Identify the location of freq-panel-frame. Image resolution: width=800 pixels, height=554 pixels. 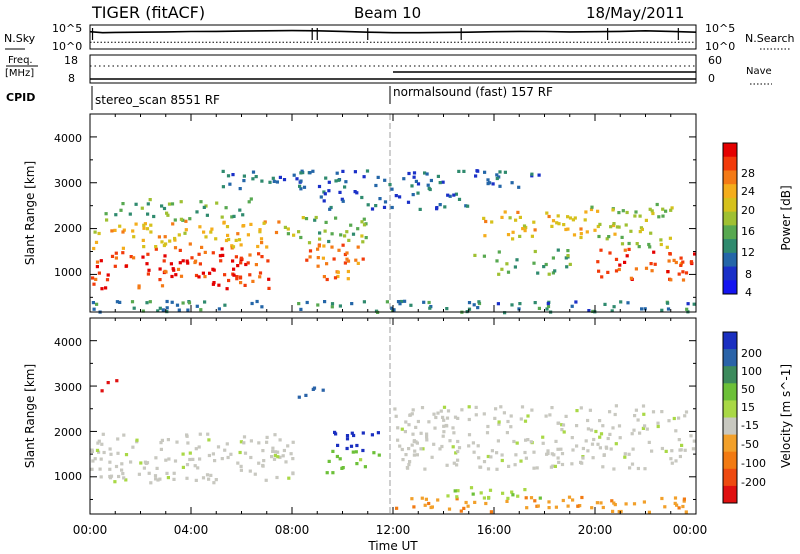
(393, 69).